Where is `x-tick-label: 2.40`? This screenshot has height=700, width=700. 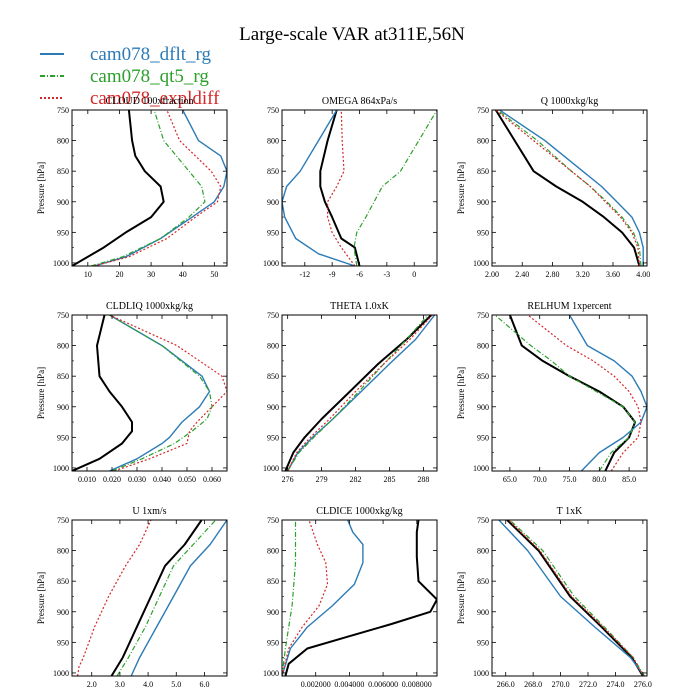
x-tick-label: 2.40 is located at coordinates (522, 274).